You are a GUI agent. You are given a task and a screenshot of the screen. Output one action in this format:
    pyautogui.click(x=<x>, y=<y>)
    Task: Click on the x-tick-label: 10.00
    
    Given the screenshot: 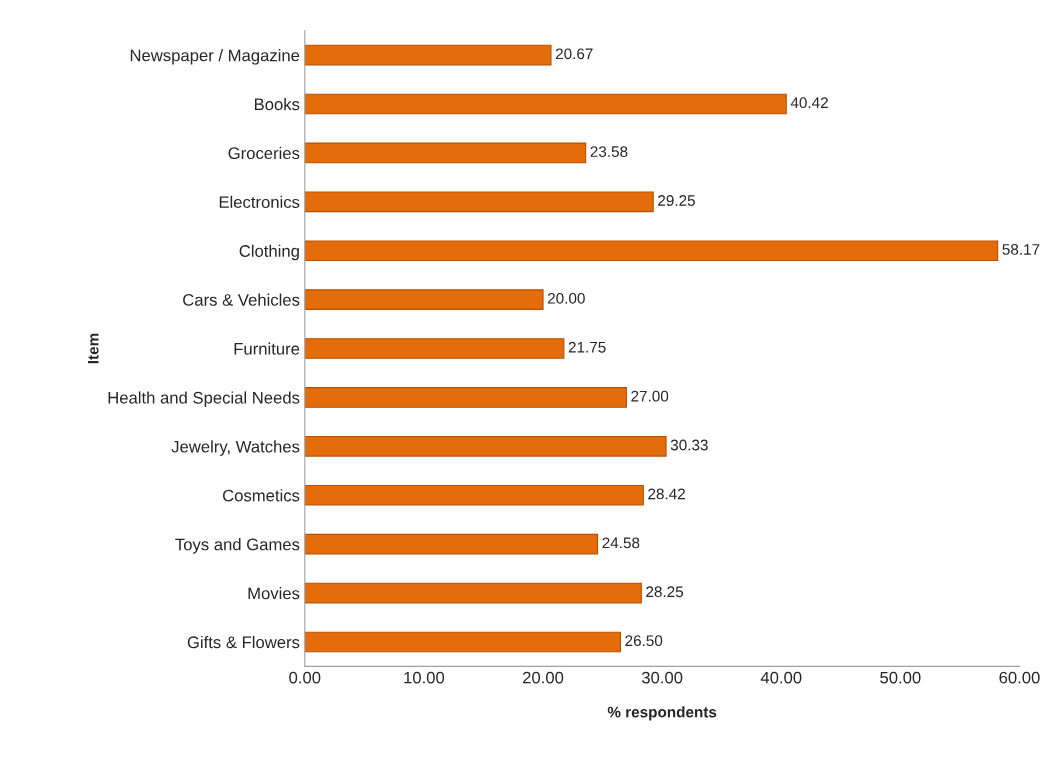 What is the action you would take?
    pyautogui.click(x=424, y=677)
    